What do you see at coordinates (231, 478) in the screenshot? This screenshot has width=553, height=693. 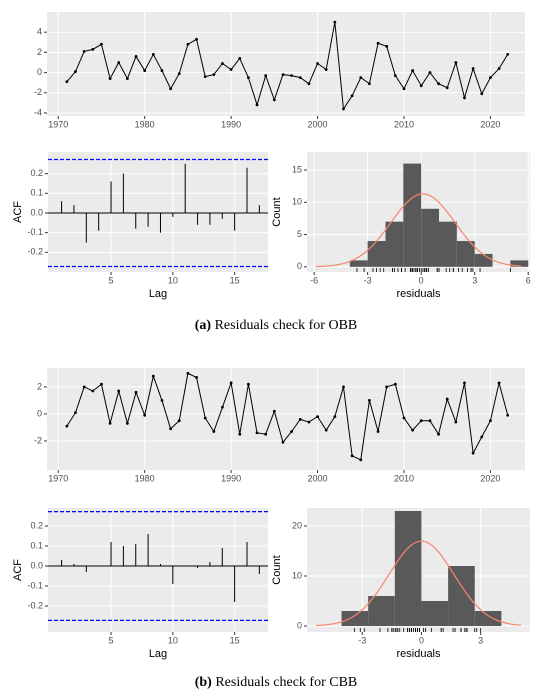 I see `x-tick-label: 1990` at bounding box center [231, 478].